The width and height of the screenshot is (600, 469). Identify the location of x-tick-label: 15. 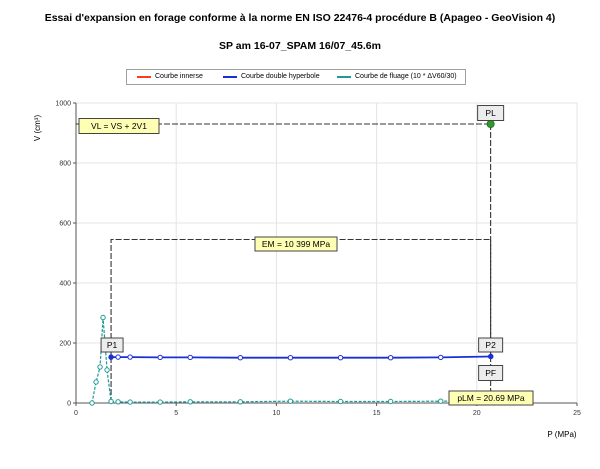
(377, 413).